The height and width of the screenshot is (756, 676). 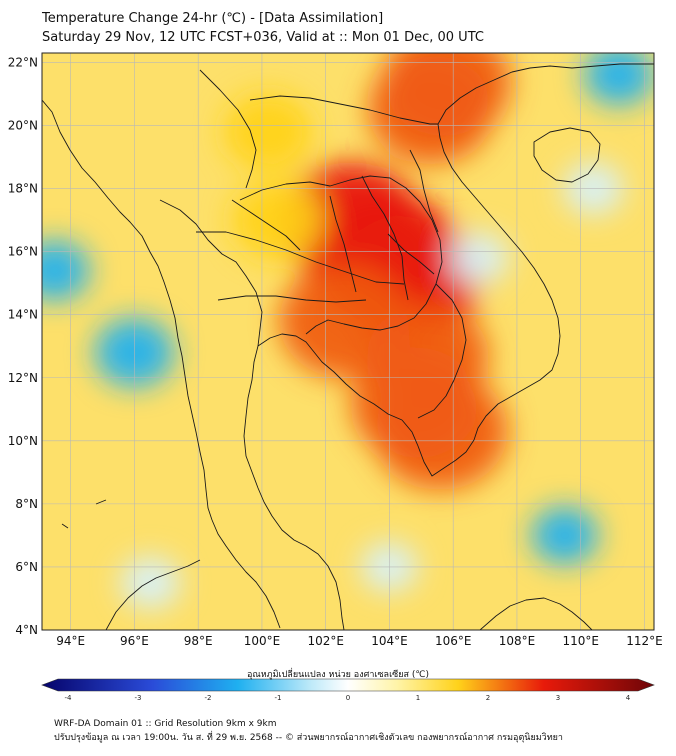 What do you see at coordinates (26, 630) in the screenshot?
I see `lat-tick-label: 4°N` at bounding box center [26, 630].